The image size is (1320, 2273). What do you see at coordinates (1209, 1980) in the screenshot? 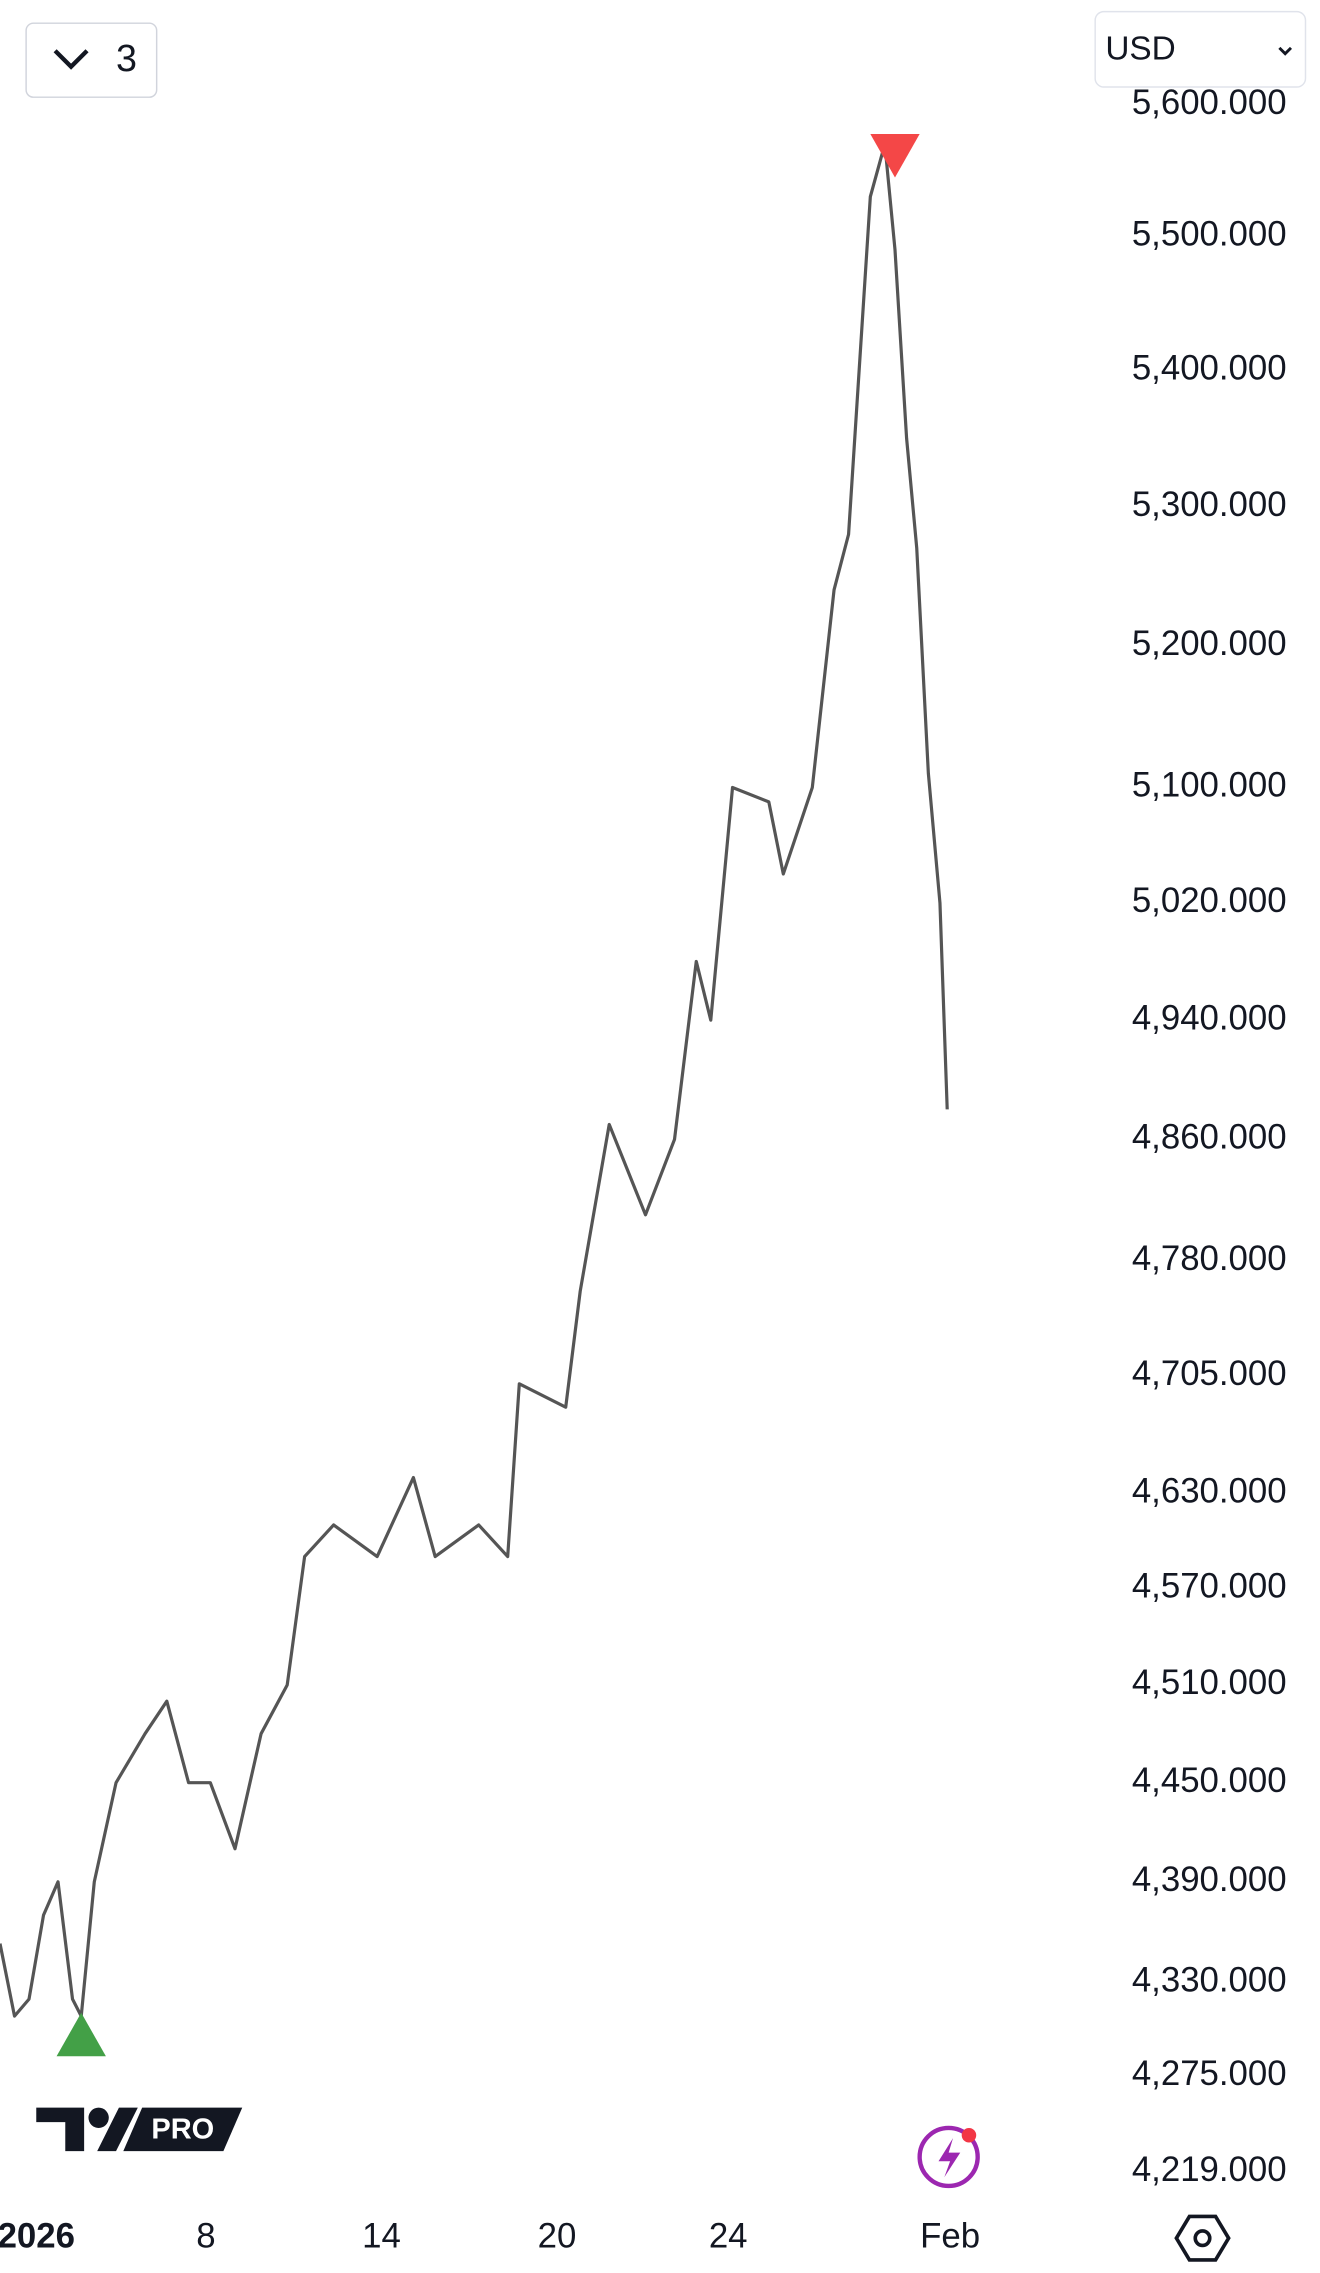
I see `y-tick-label: 4,330.000` at bounding box center [1209, 1980].